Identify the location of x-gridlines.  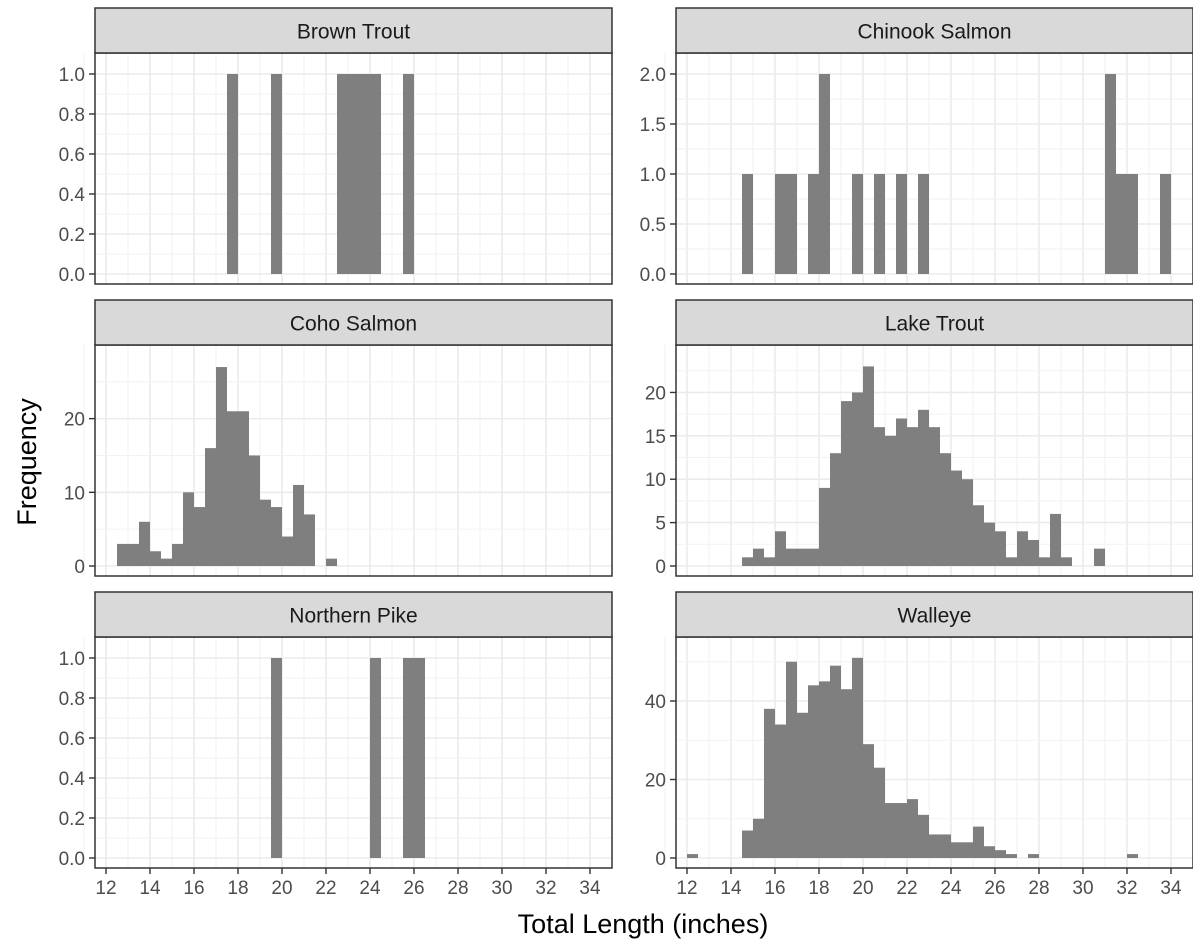
(337, 460).